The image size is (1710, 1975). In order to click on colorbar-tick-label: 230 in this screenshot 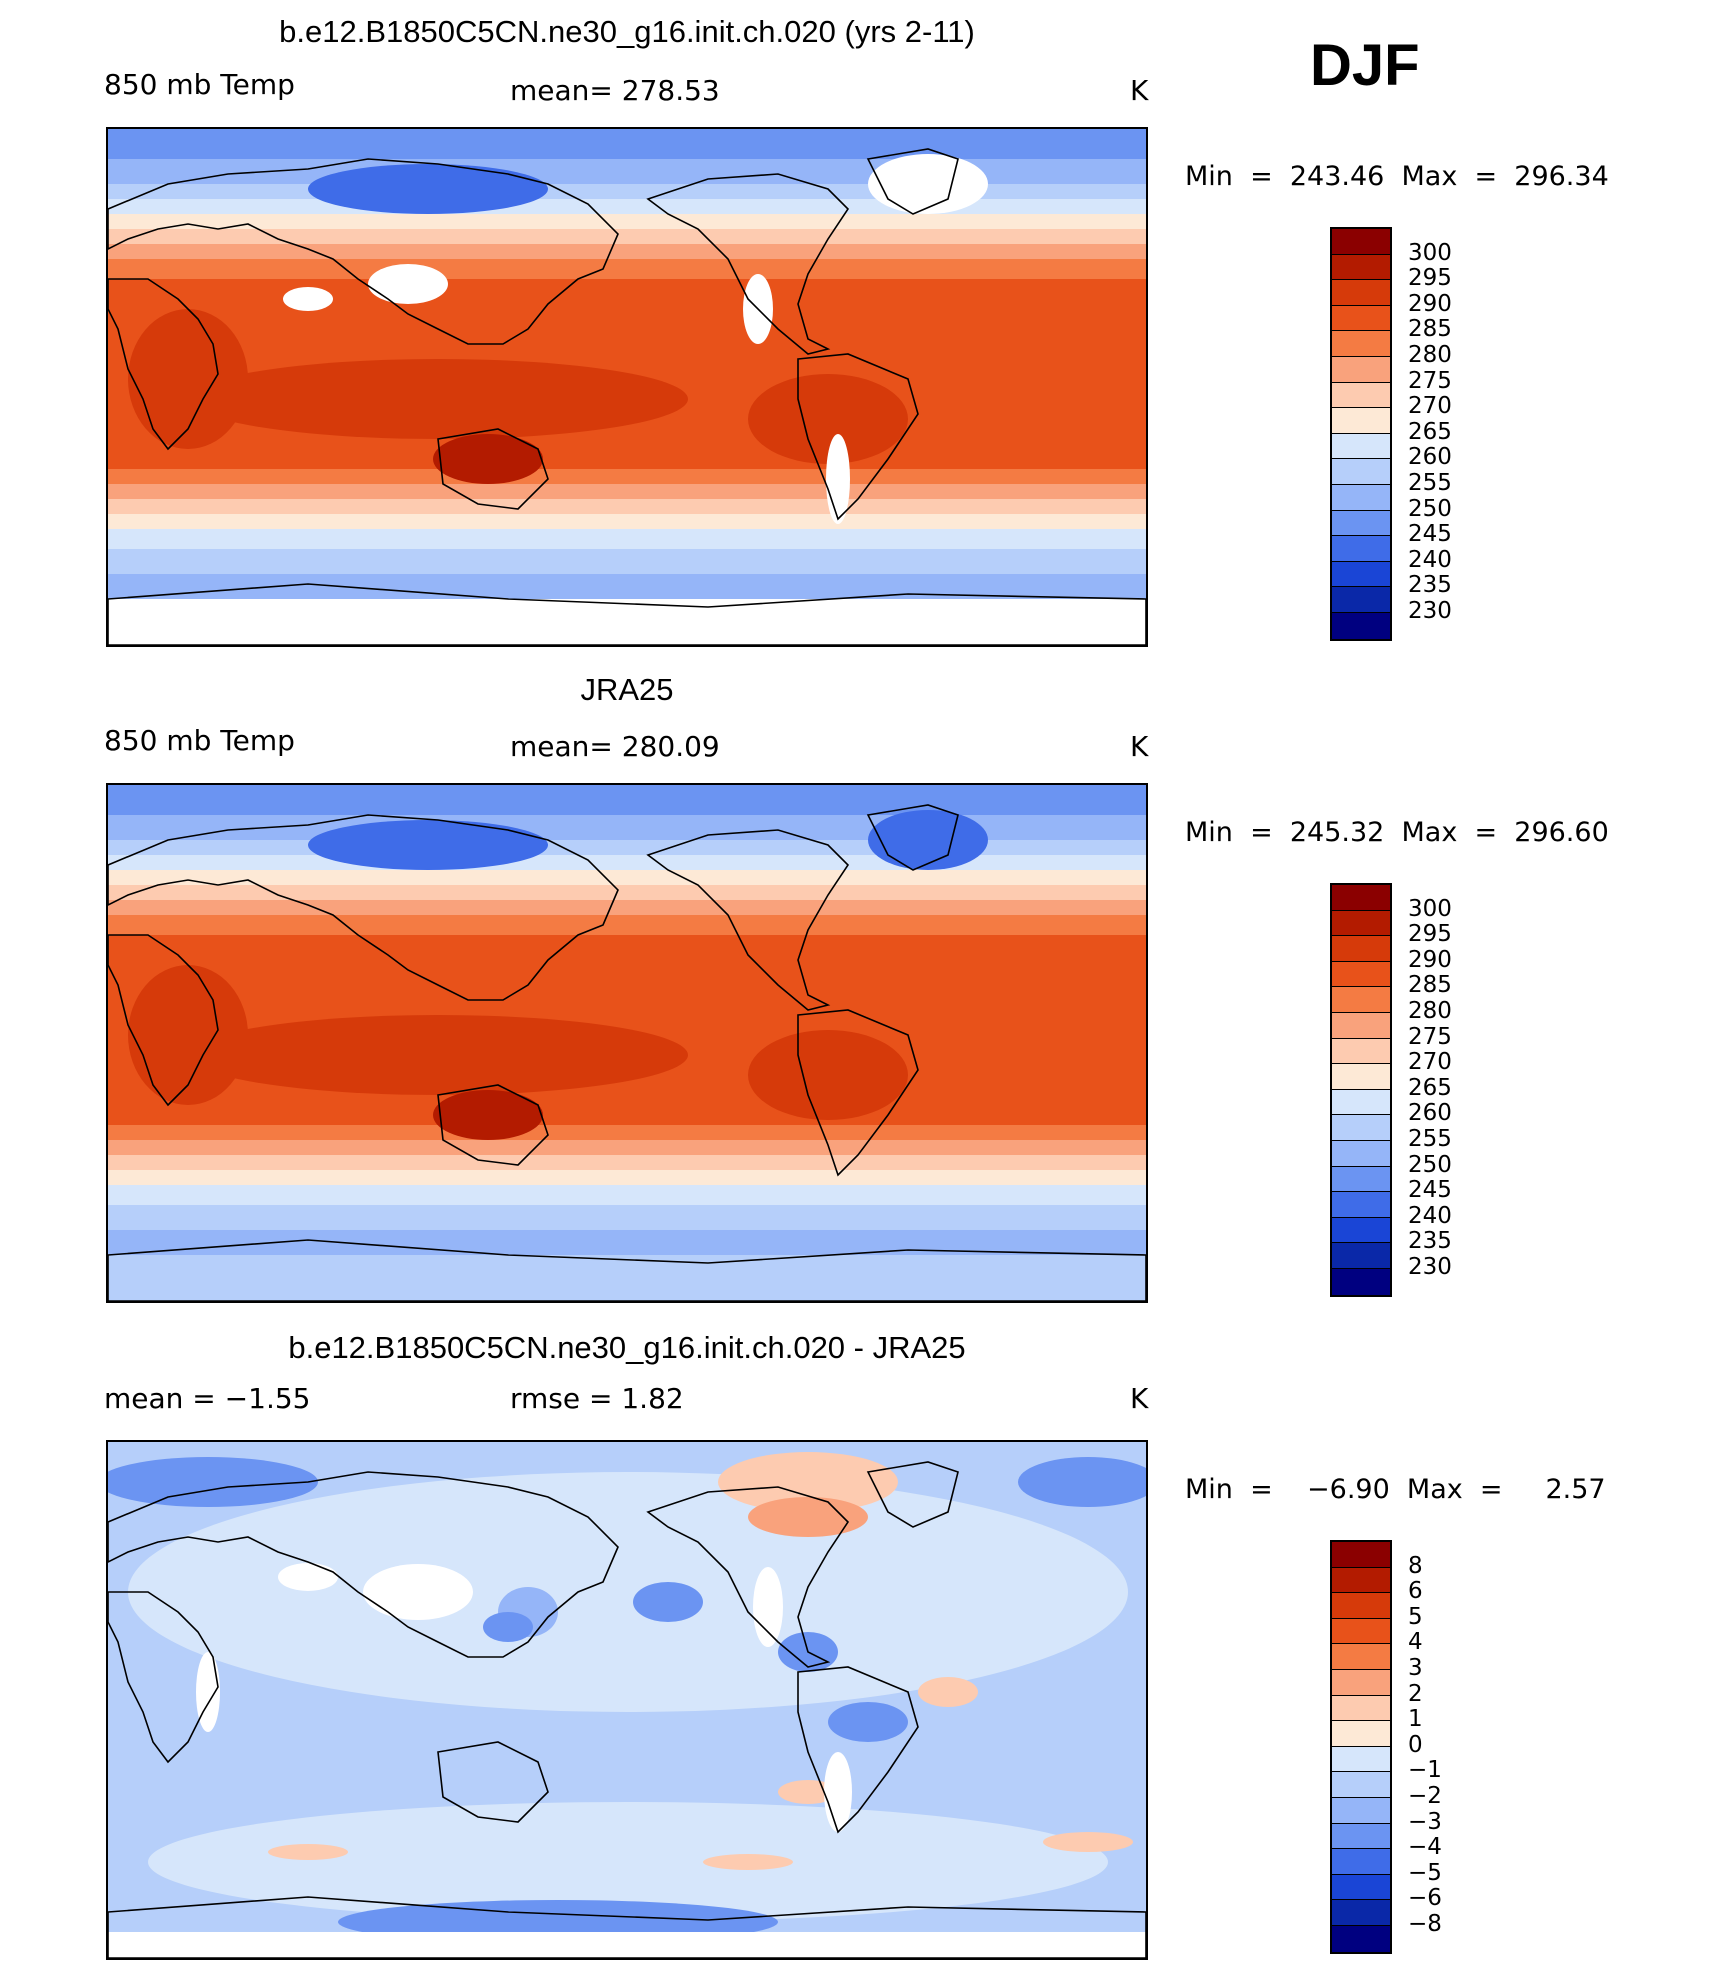, I will do `click(1430, 1267)`.